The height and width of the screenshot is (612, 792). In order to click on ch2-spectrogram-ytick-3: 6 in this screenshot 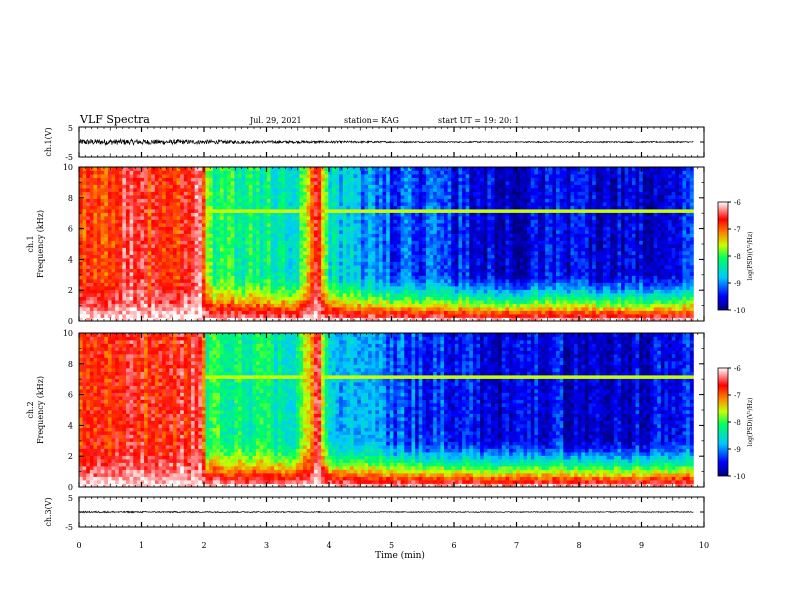, I will do `click(70, 395)`.